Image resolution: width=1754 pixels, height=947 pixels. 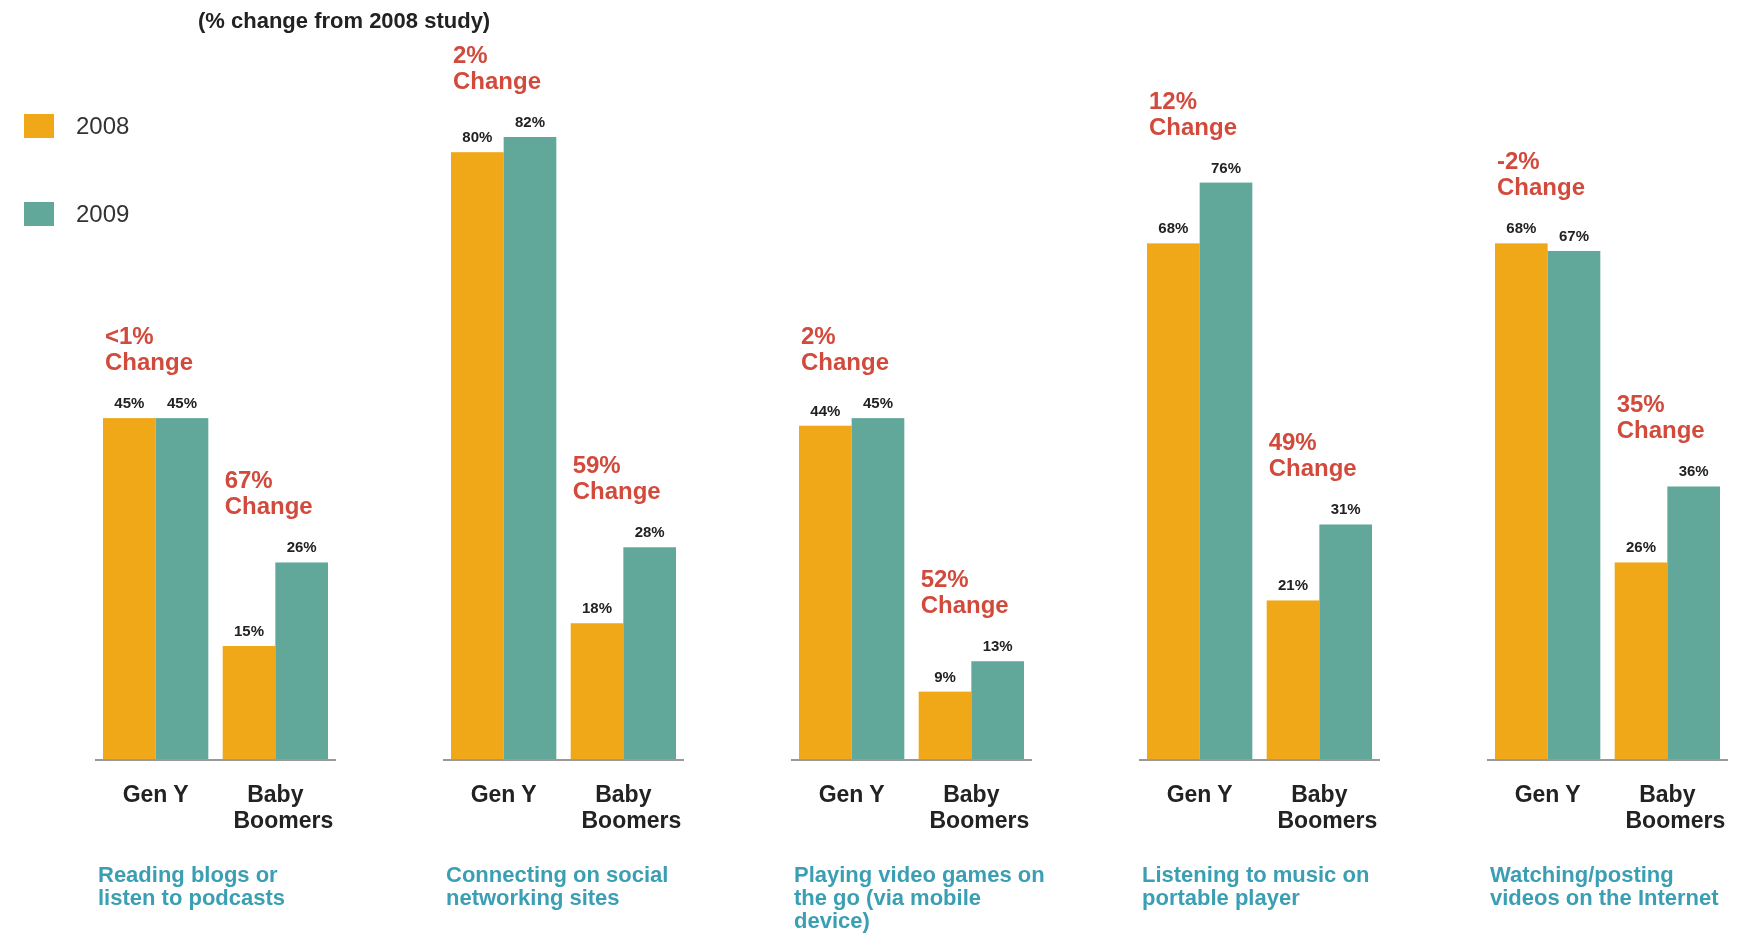 I want to click on legend-label: 2009, so click(x=103, y=213).